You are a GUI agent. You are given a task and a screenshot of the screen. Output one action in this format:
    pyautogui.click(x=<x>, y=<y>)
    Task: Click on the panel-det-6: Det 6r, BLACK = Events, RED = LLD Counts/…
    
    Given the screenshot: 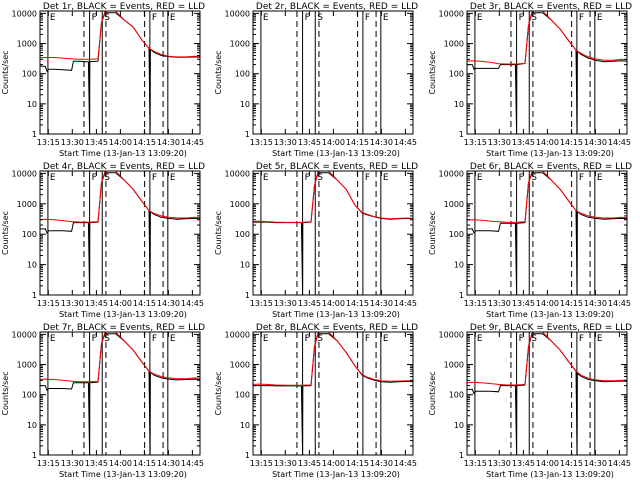 What is the action you would take?
    pyautogui.click(x=530, y=240)
    